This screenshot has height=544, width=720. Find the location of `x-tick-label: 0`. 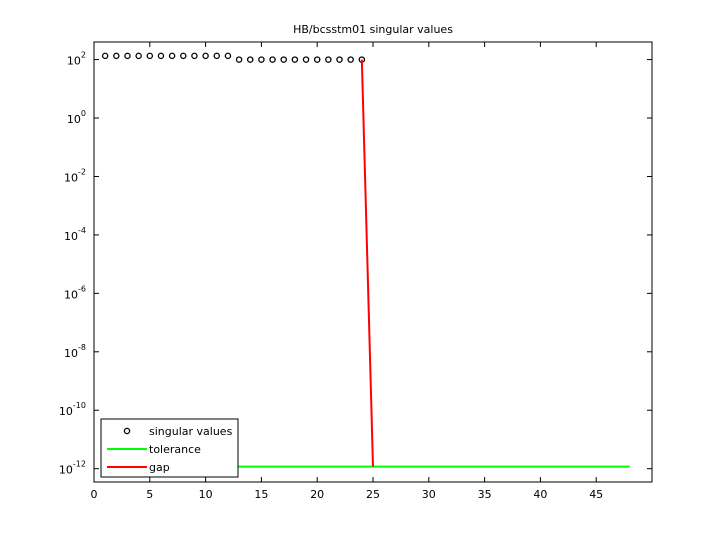

x-tick-label: 0 is located at coordinates (94, 494).